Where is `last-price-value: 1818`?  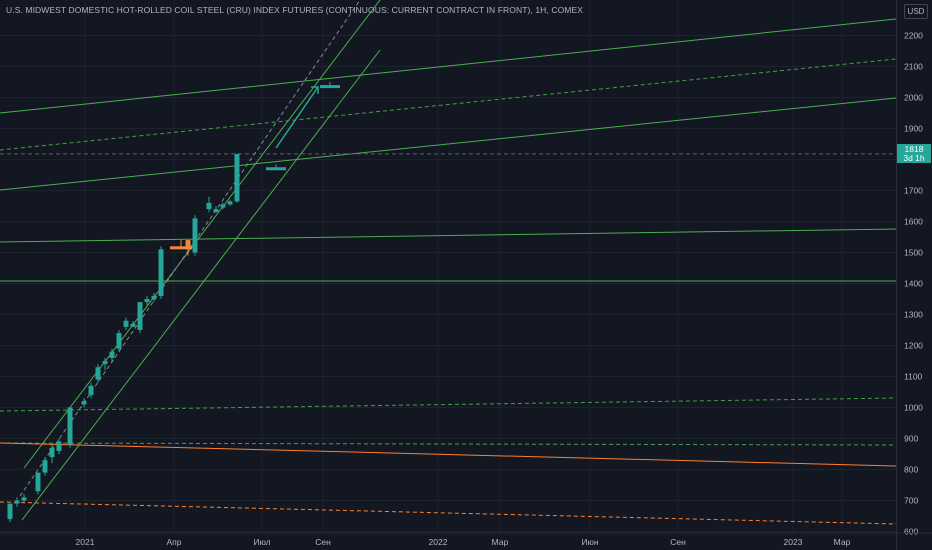 last-price-value: 1818 is located at coordinates (914, 149).